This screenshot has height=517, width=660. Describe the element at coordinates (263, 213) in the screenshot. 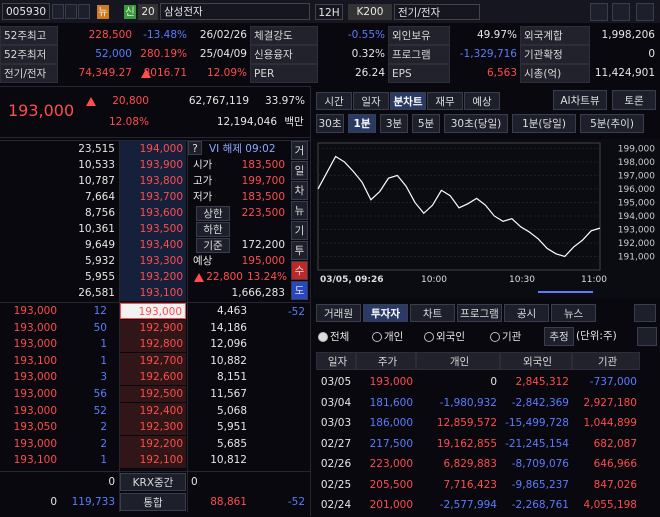

I see `stat-value: 223,500` at that location.